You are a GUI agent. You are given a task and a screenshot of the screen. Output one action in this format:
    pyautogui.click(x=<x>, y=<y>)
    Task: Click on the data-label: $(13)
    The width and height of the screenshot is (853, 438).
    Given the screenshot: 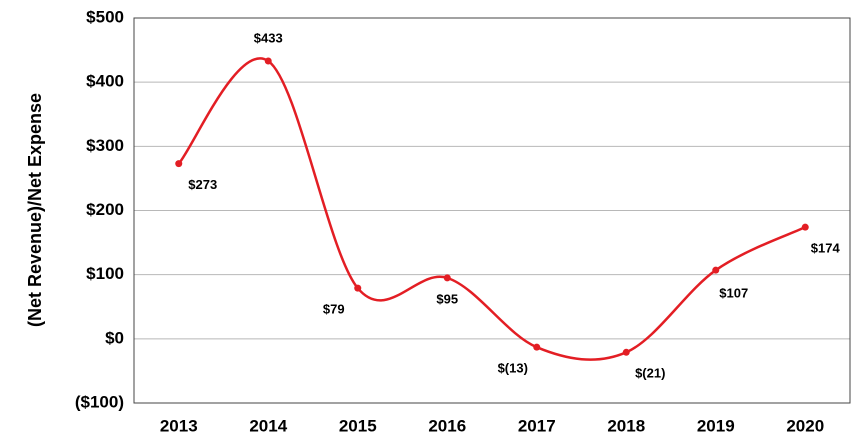 What is the action you would take?
    pyautogui.click(x=513, y=368)
    